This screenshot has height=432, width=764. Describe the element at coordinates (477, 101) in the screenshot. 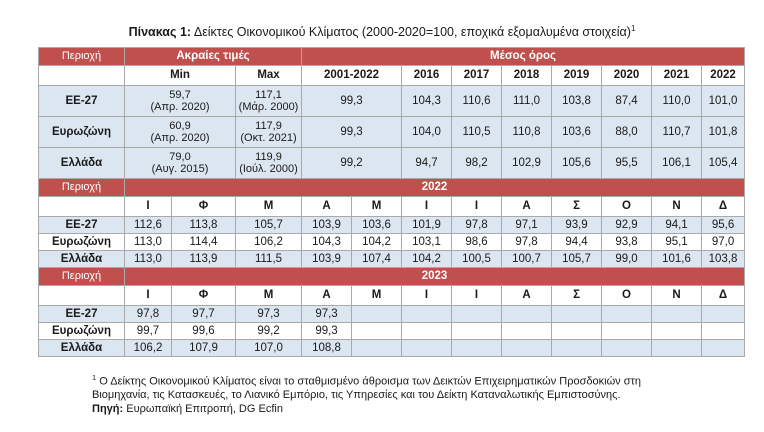

I see `mean-value: 110,6` at that location.